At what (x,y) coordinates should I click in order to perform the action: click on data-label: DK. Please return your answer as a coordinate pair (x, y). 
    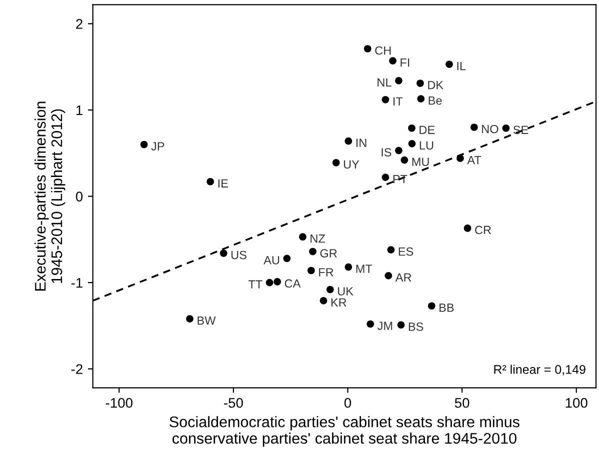
    Looking at the image, I should click on (436, 85).